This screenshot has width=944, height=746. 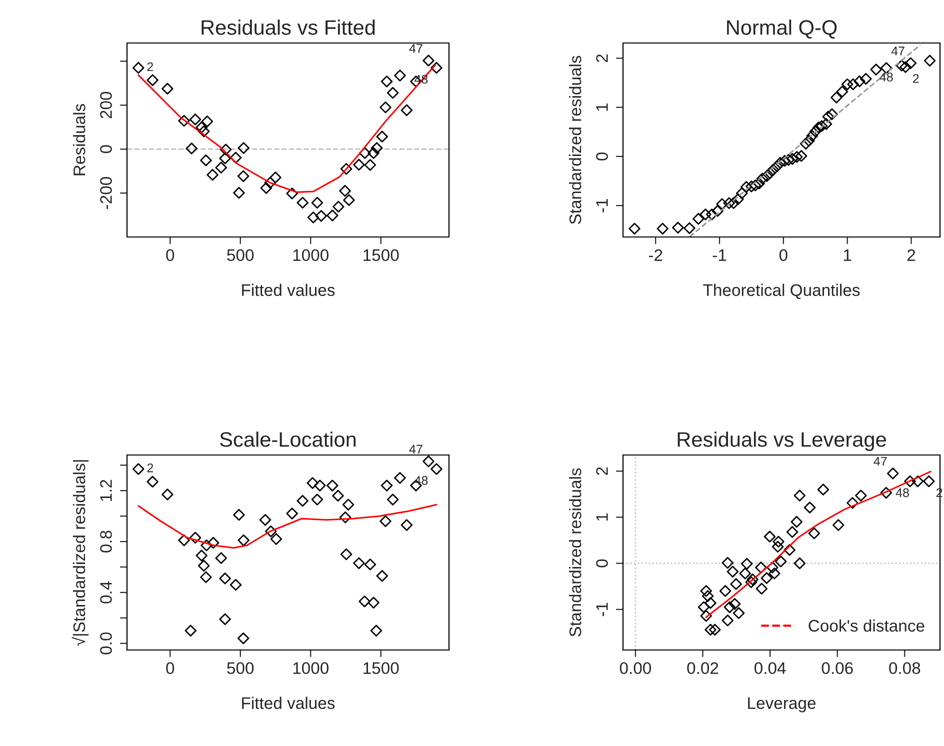 What do you see at coordinates (770, 668) in the screenshot?
I see `x-tick-label: 0.04` at bounding box center [770, 668].